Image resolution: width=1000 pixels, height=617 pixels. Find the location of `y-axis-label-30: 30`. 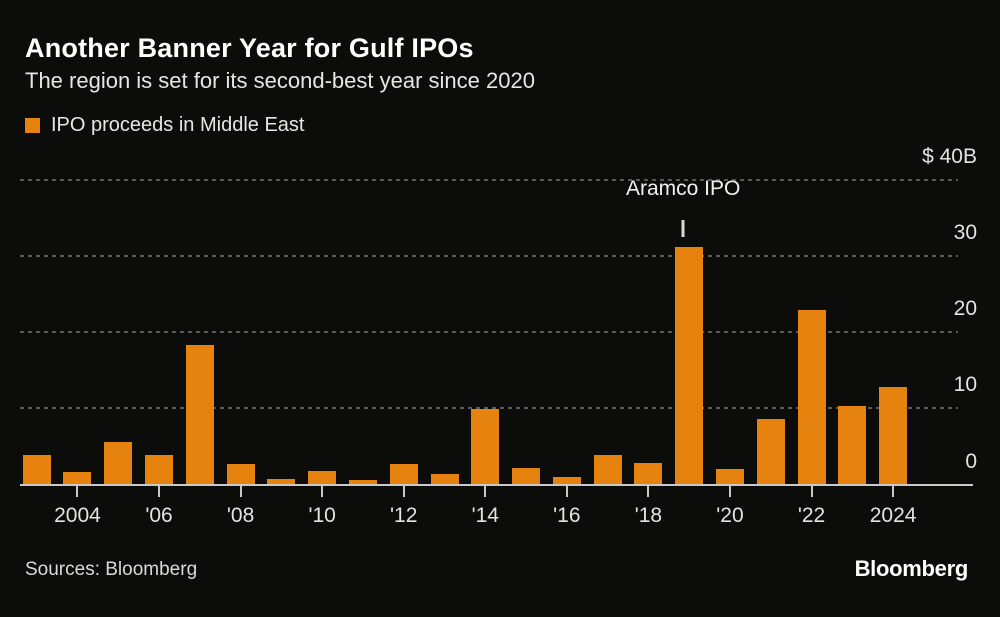

y-axis-label-30: 30 is located at coordinates (965, 232).